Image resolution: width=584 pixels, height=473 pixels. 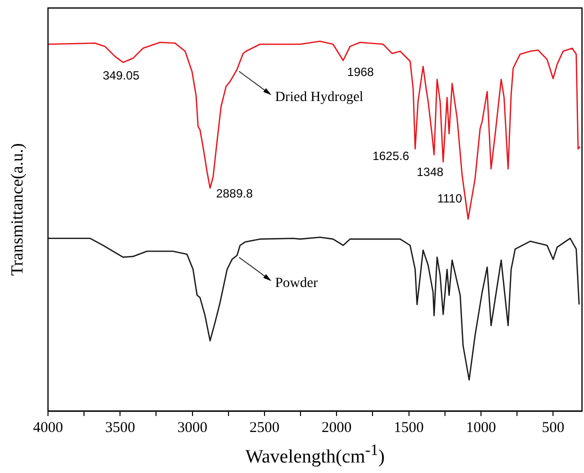 What do you see at coordinates (449, 198) in the screenshot?
I see `annotation: 1110` at bounding box center [449, 198].